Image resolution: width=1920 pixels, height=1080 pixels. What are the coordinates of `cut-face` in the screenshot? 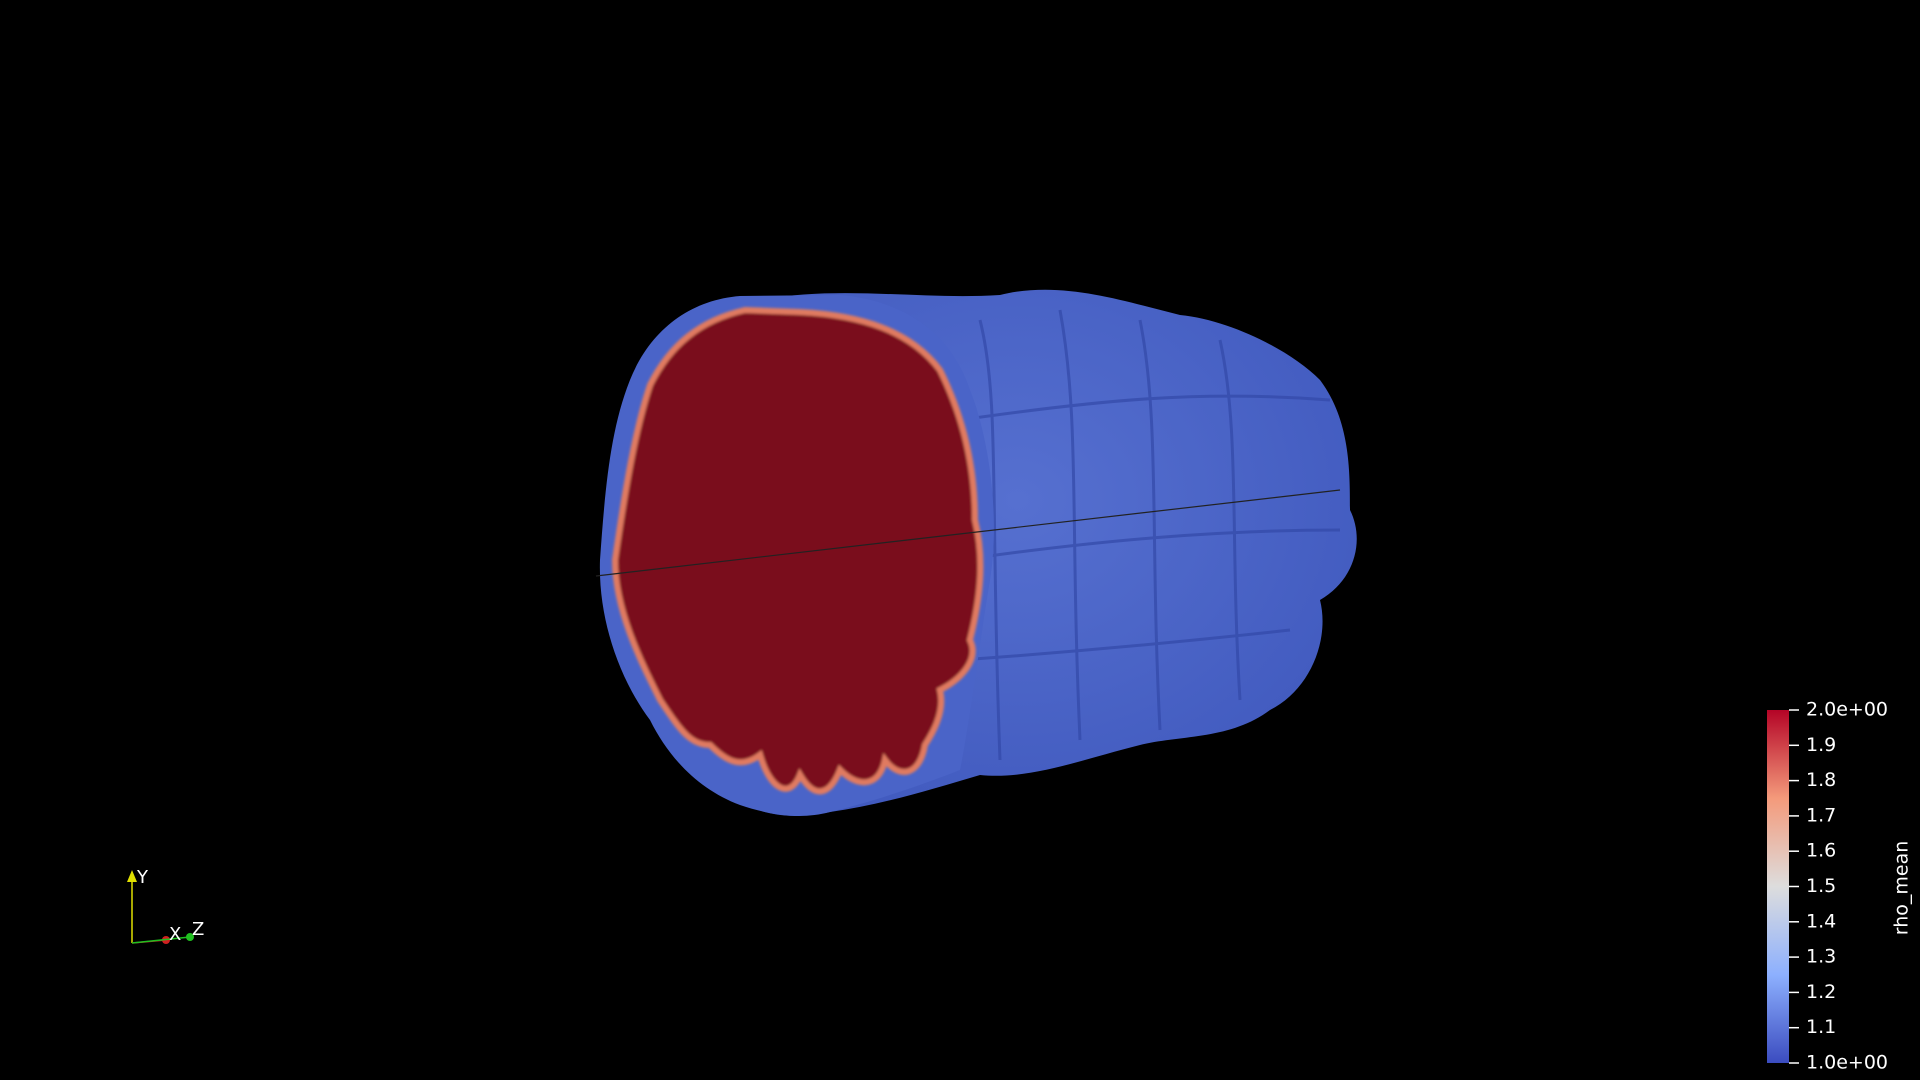 It's located at (797, 550).